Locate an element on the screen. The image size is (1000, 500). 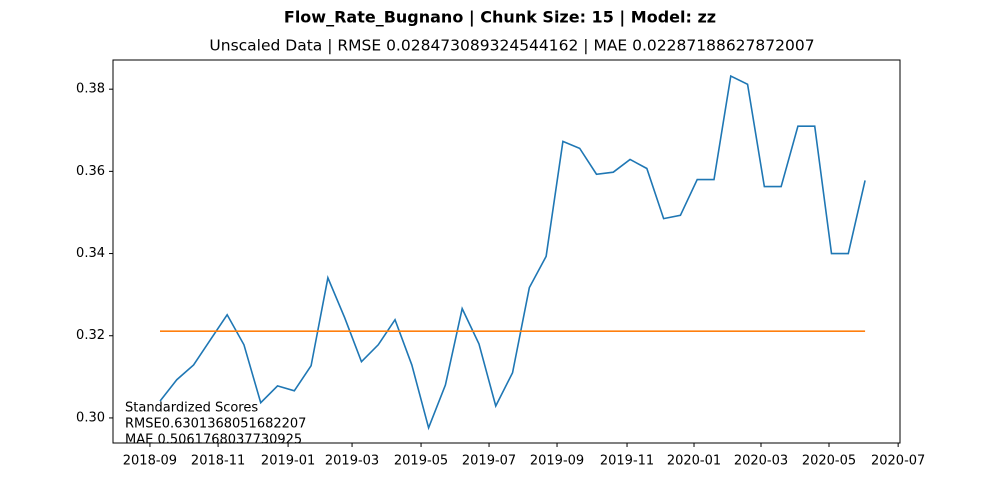
x-tick-label: 2019-03 is located at coordinates (352, 461).